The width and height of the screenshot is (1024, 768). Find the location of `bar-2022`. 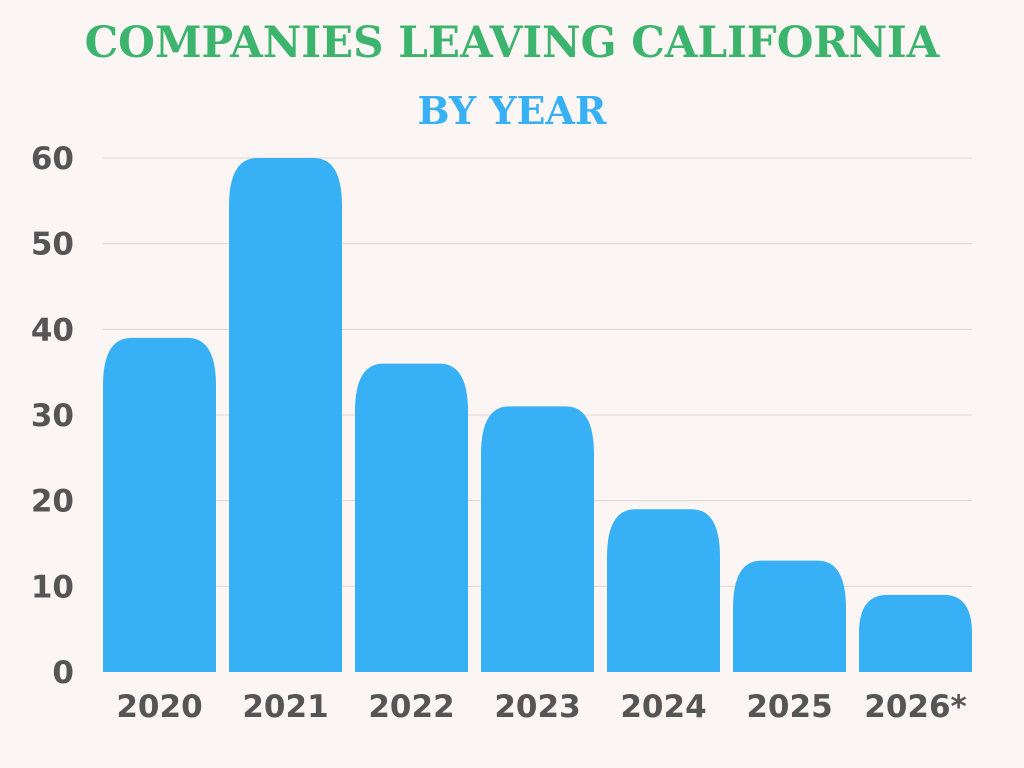

bar-2022 is located at coordinates (411, 517).